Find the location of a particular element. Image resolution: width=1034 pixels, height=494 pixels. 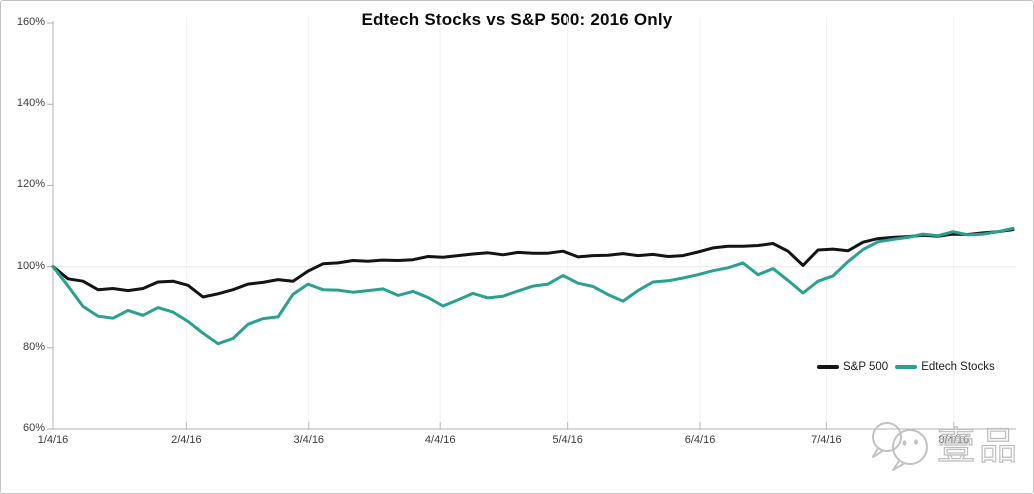

x-axis-label: 7/4/16 is located at coordinates (826, 440).